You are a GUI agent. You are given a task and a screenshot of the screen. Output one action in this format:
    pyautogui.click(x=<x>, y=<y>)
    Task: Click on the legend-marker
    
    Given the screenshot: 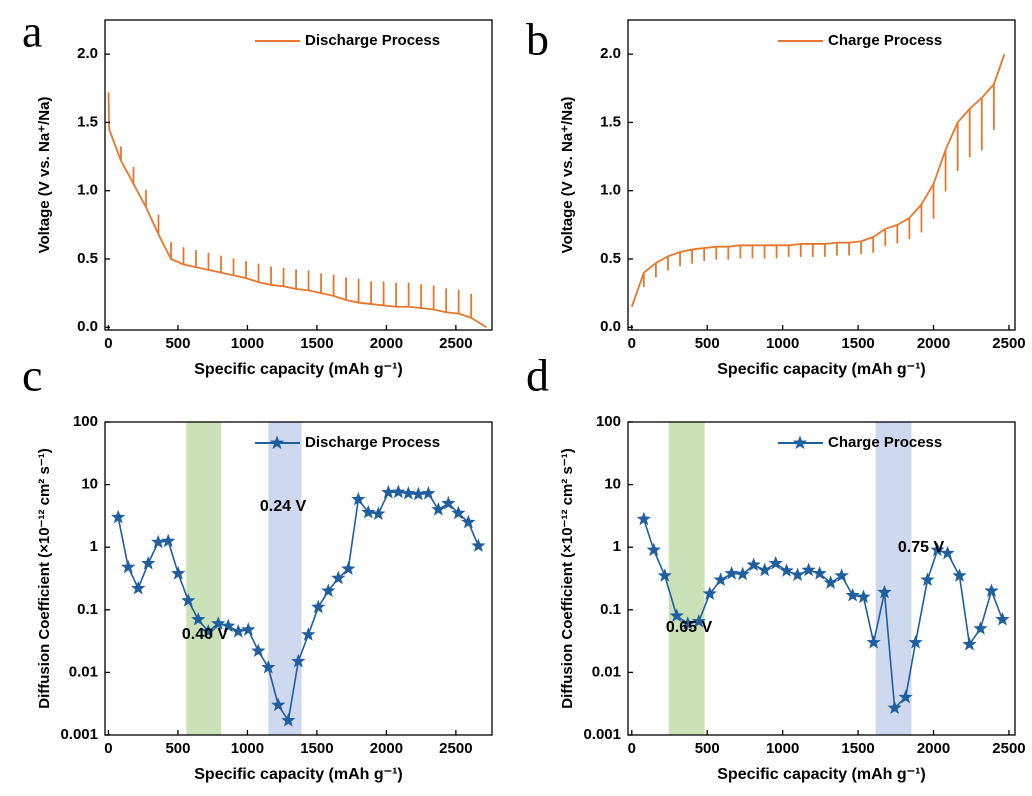 What is the action you would take?
    pyautogui.click(x=800, y=442)
    